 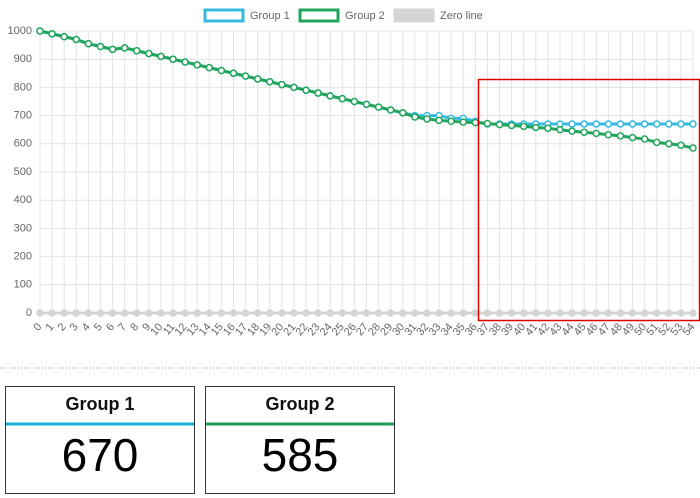 I want to click on x-tick-label: 1, so click(x=49, y=327).